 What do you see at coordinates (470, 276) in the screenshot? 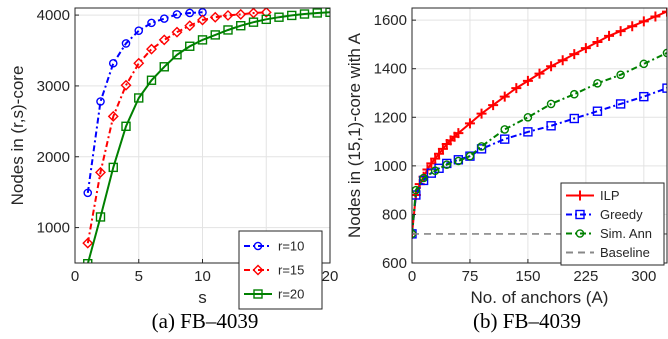
I see `x-tick-label: 75` at bounding box center [470, 276].